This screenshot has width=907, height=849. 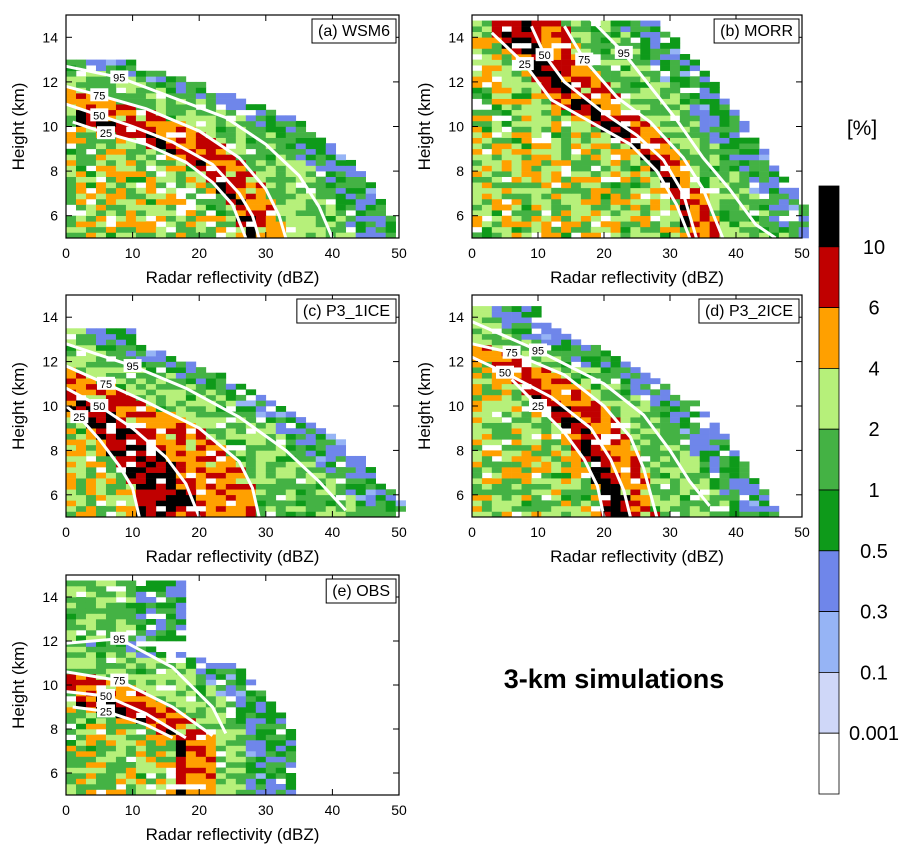 I want to click on x-tick-label: 30, so click(x=266, y=253).